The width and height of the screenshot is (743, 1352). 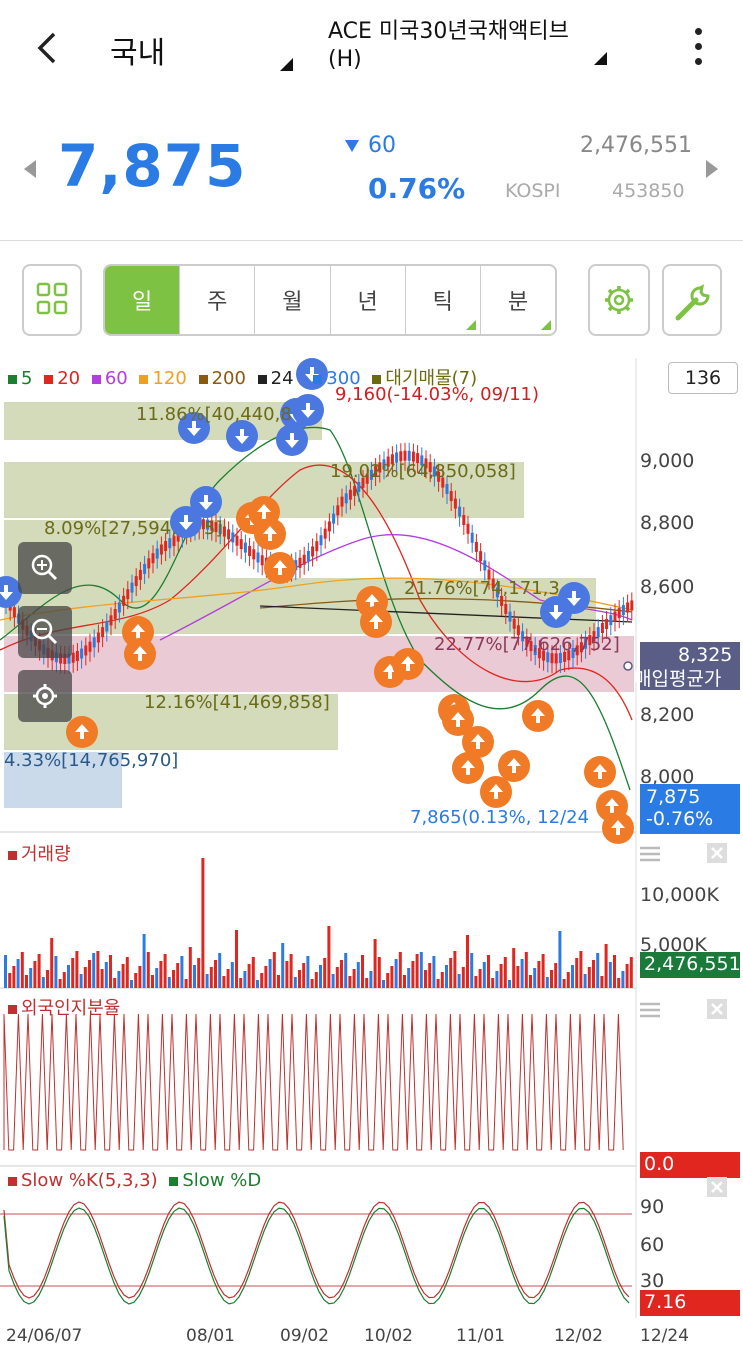 I want to click on foreign-swatch, so click(x=12, y=1009).